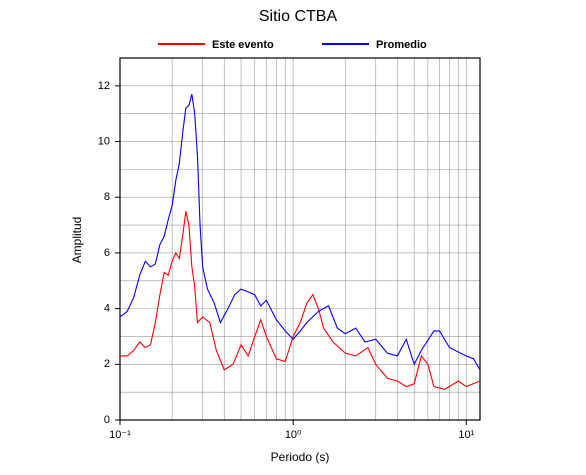 This screenshot has height=475, width=586. What do you see at coordinates (104, 141) in the screenshot?
I see `y-tick-label: 10` at bounding box center [104, 141].